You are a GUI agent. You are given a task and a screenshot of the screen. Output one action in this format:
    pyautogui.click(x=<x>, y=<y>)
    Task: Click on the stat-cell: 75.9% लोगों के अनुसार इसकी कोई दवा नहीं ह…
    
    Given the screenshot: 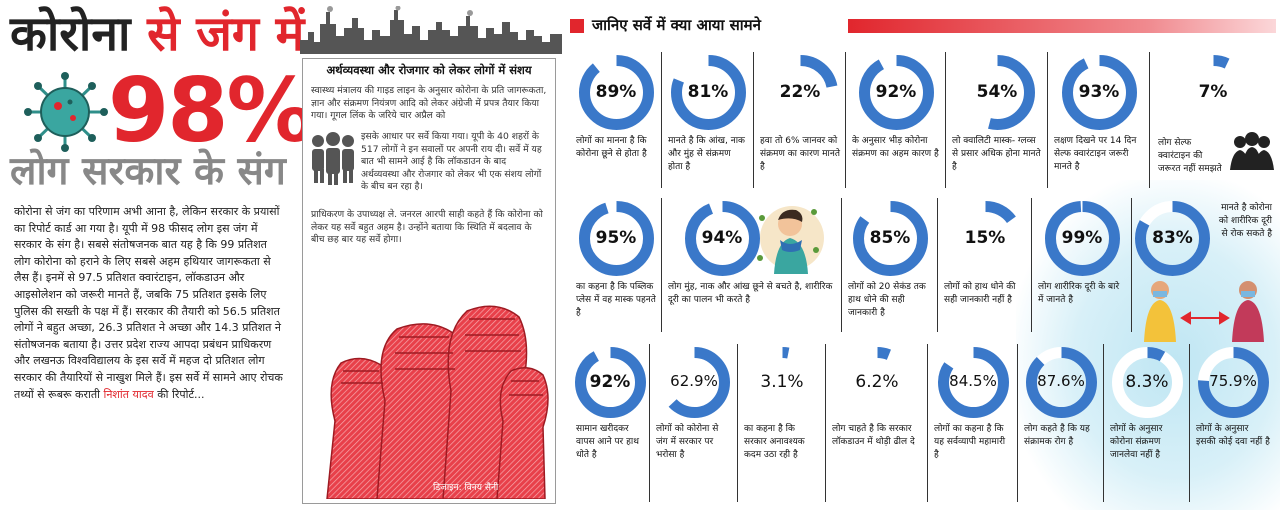 What is the action you would take?
    pyautogui.click(x=1232, y=423)
    